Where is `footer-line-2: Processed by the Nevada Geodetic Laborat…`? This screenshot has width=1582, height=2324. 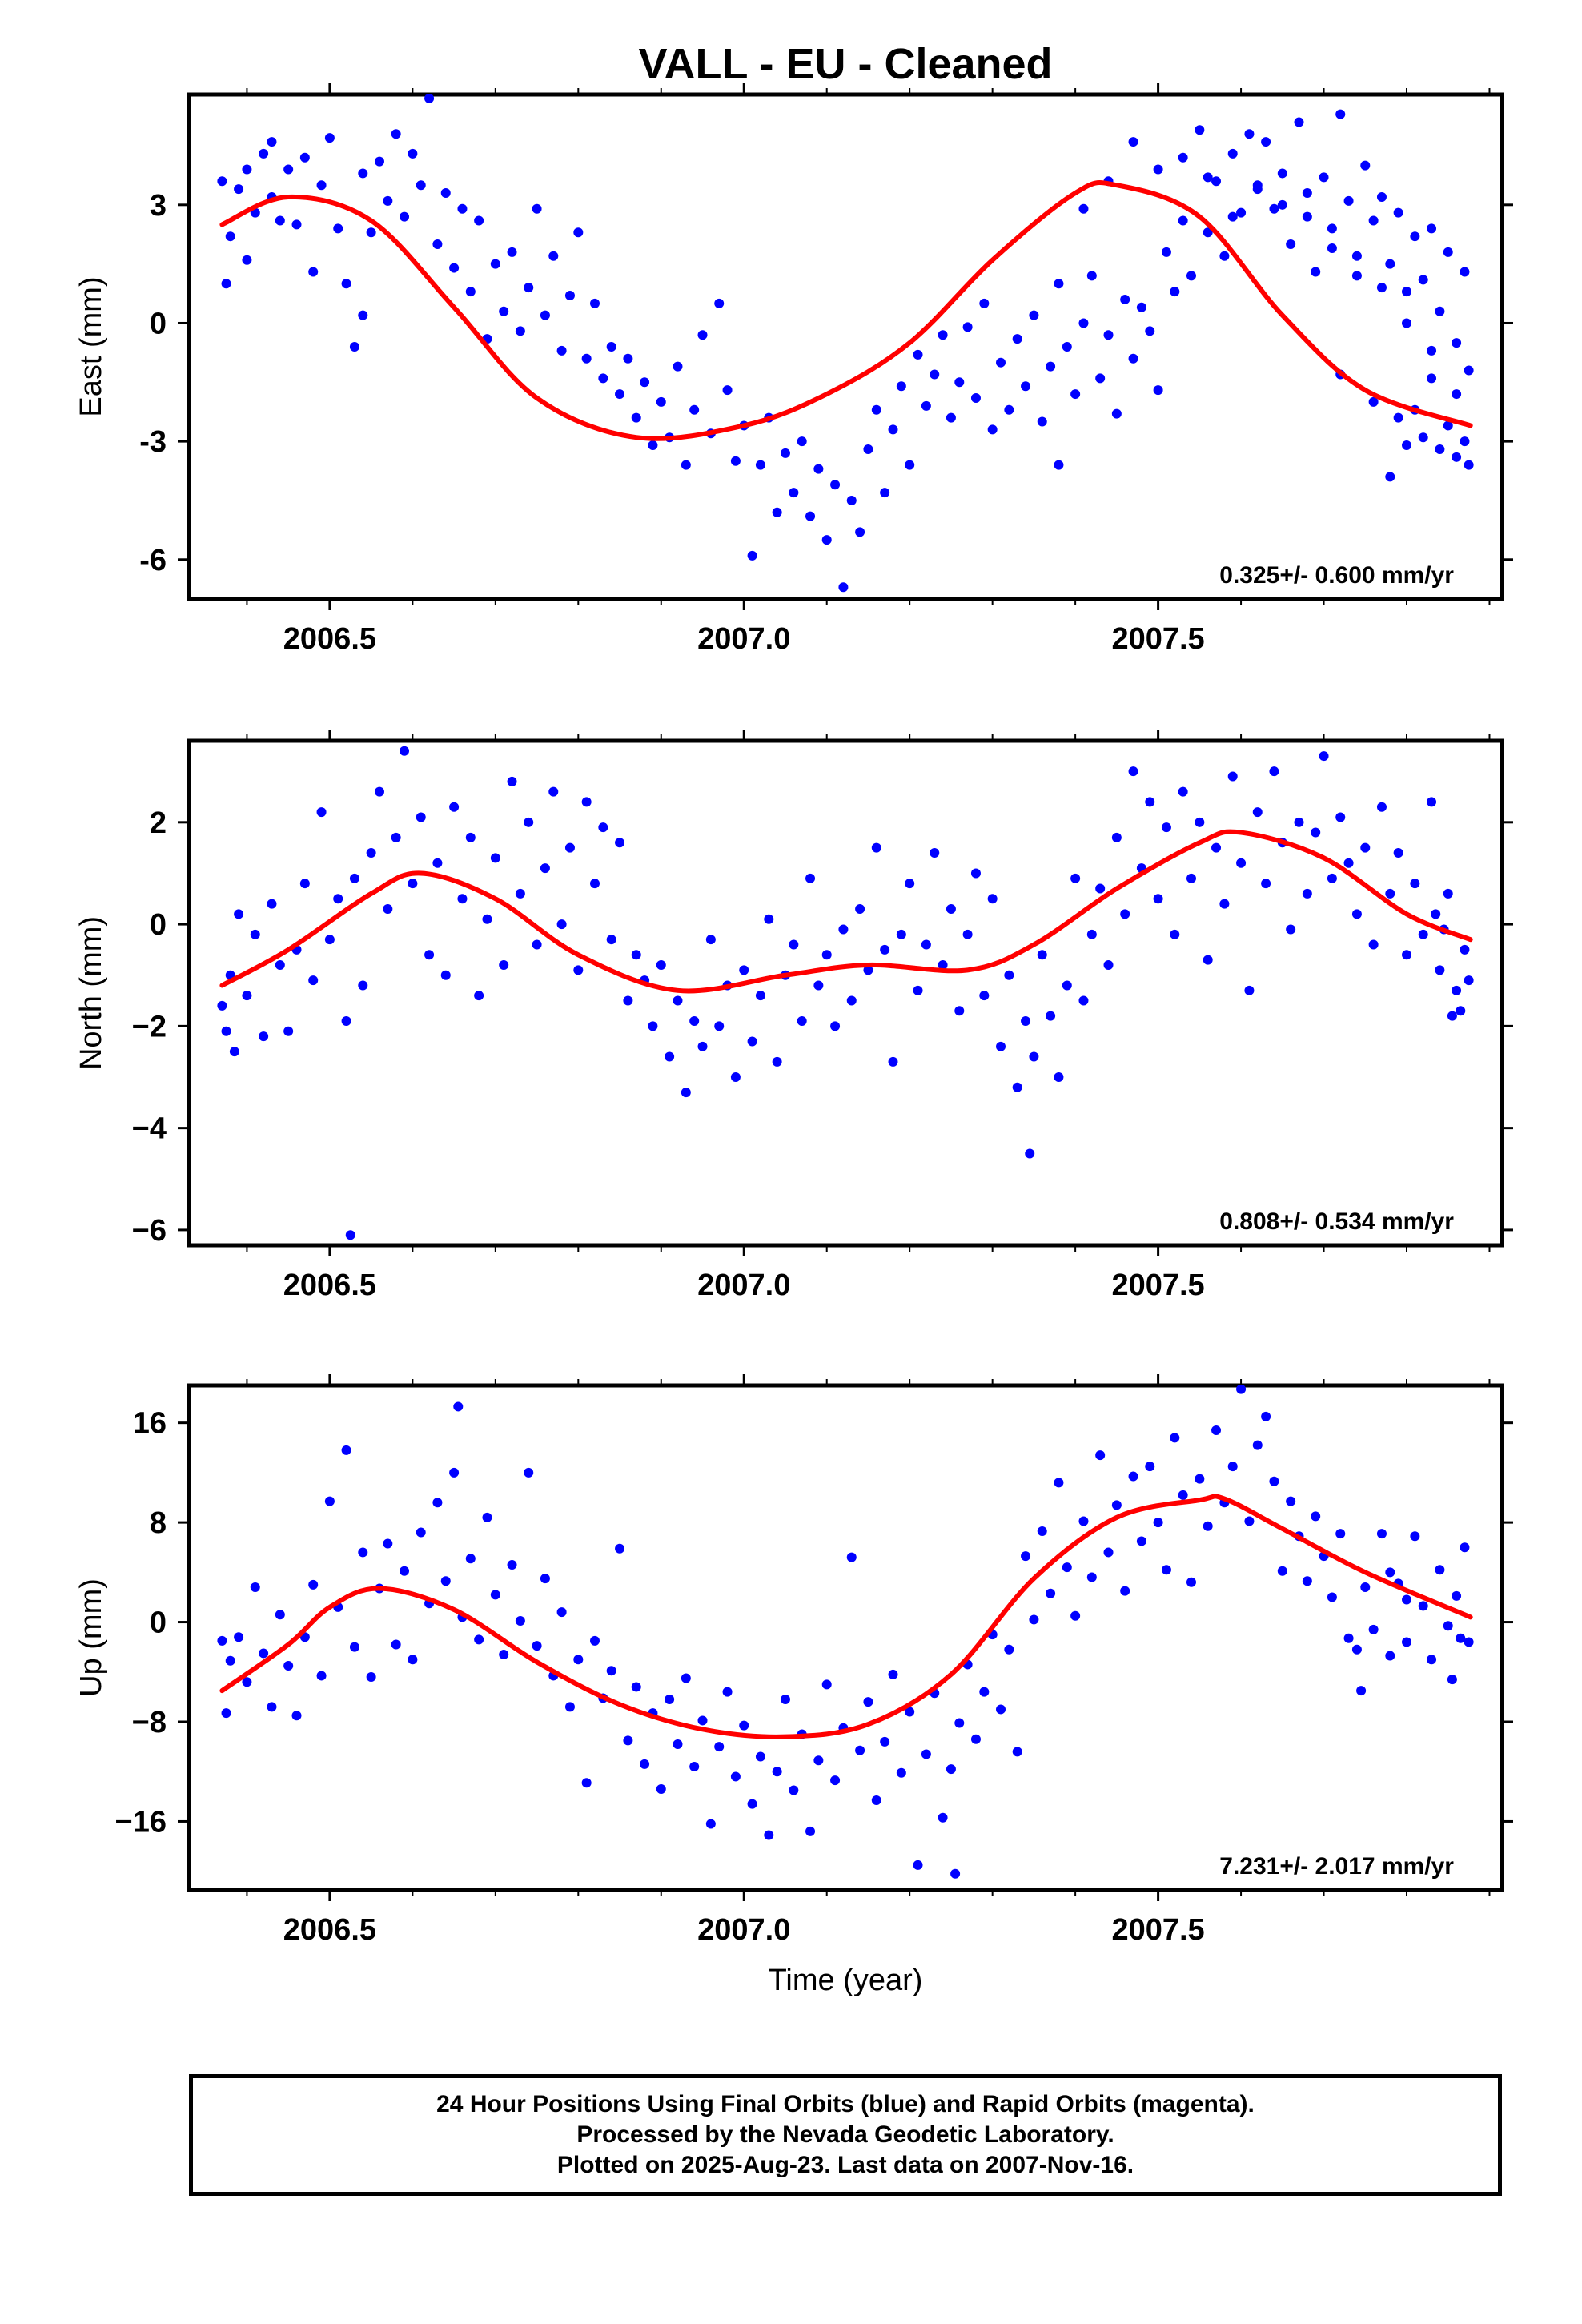
footer-line-2: Processed by the Nevada Geodetic Laborat… is located at coordinates (845, 2134).